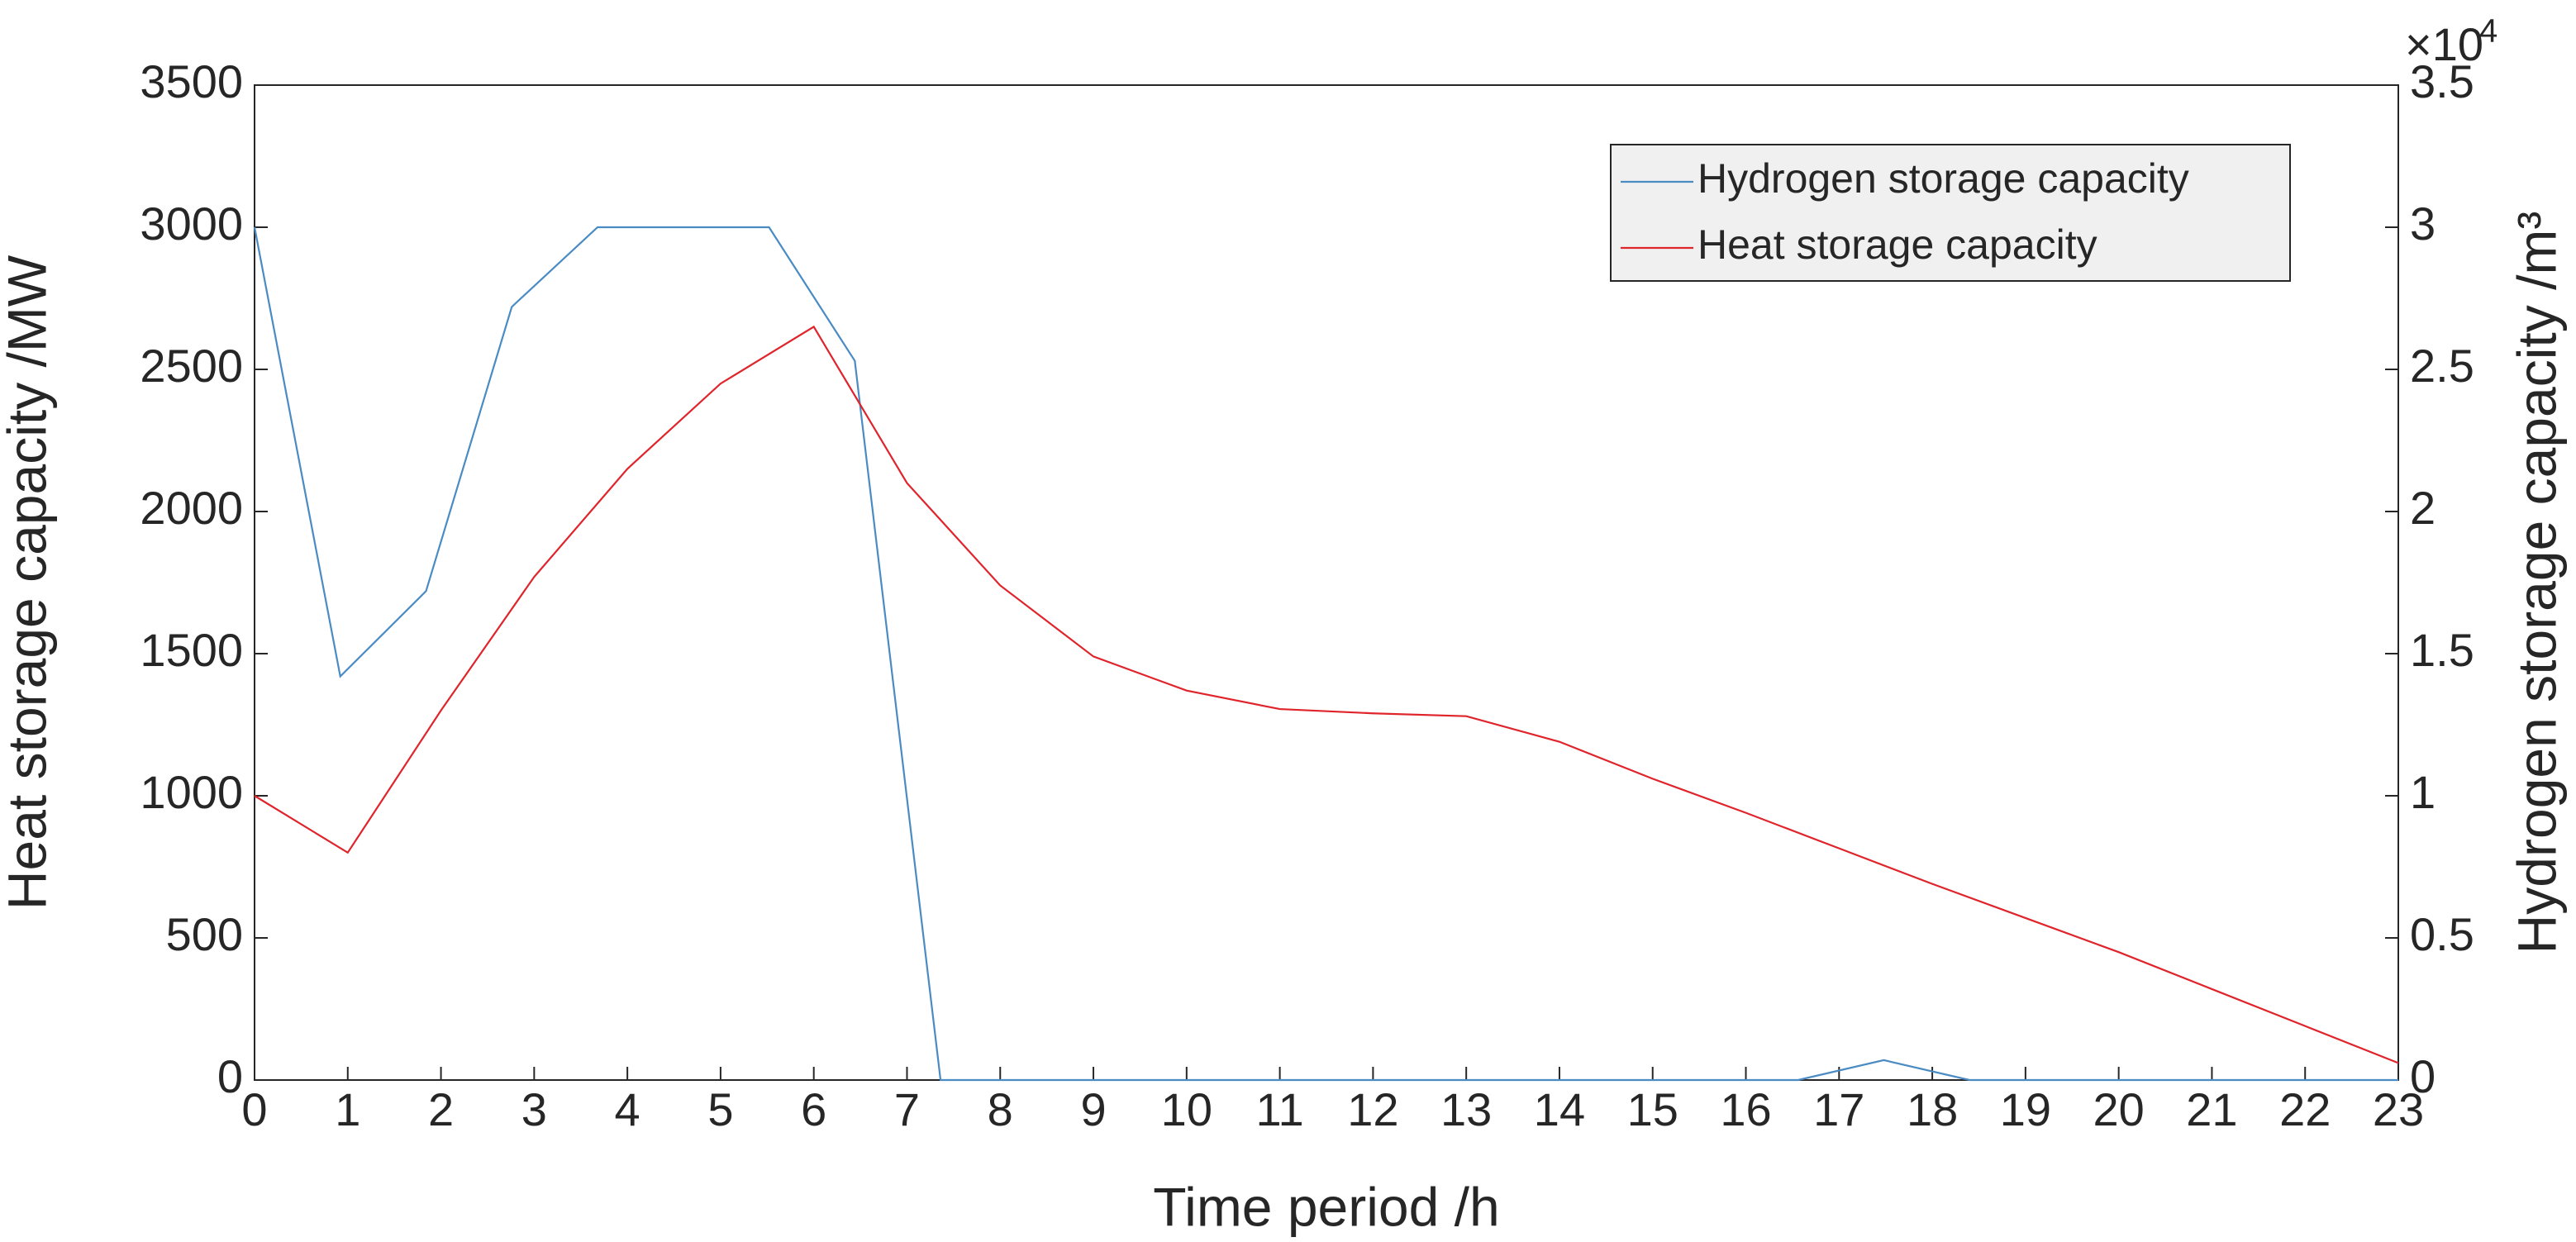 The width and height of the screenshot is (2576, 1242). What do you see at coordinates (2026, 1109) in the screenshot?
I see `x-tick-label: 19` at bounding box center [2026, 1109].